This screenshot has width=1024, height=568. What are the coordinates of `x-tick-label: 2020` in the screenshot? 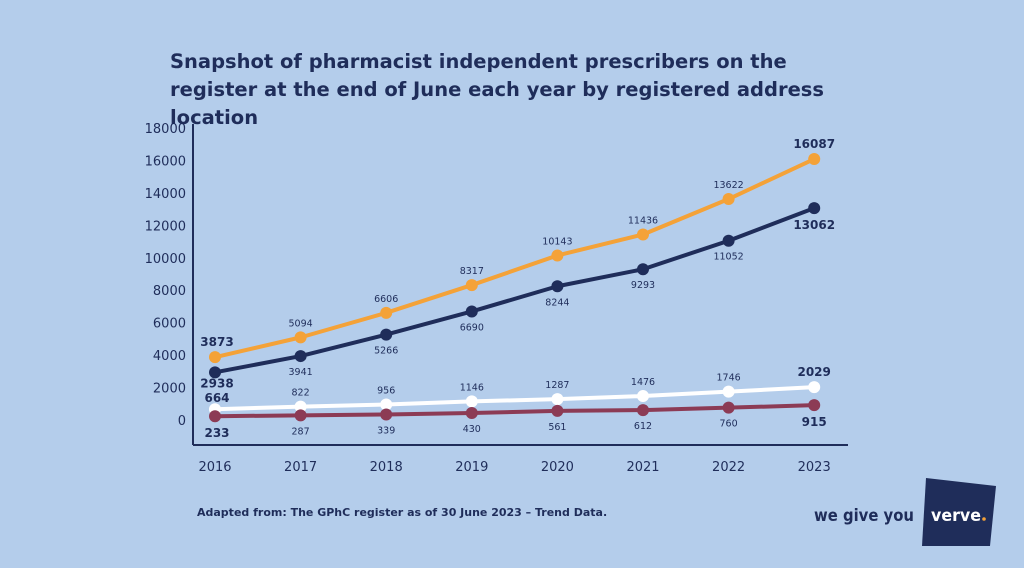 It's located at (557, 467).